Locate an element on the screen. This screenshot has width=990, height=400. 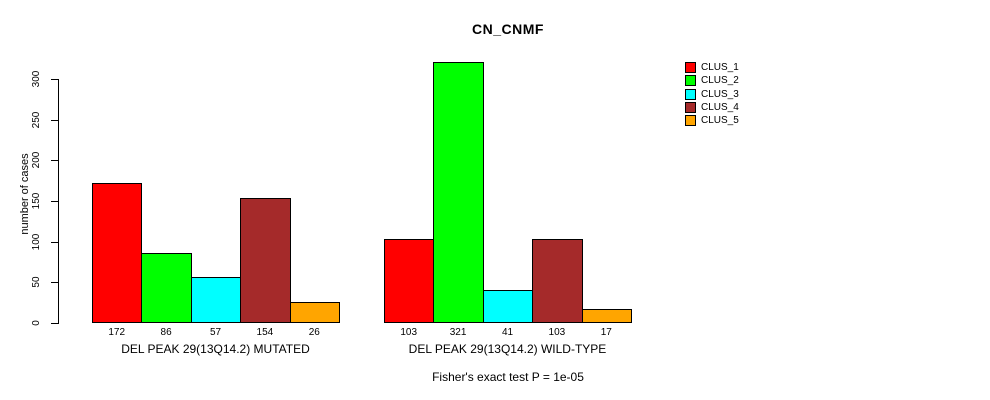
legend-label: CLUS_3 is located at coordinates (720, 94).